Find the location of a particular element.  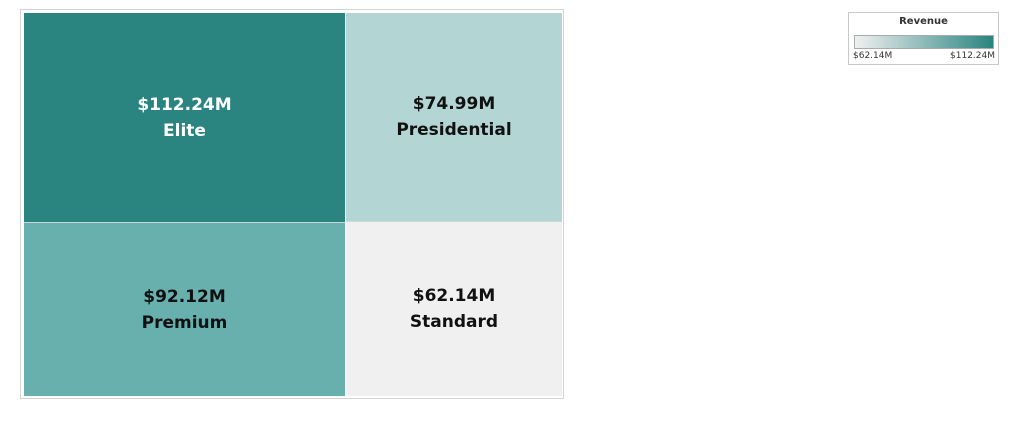

tile-value-label: $62.14M is located at coordinates (454, 296).